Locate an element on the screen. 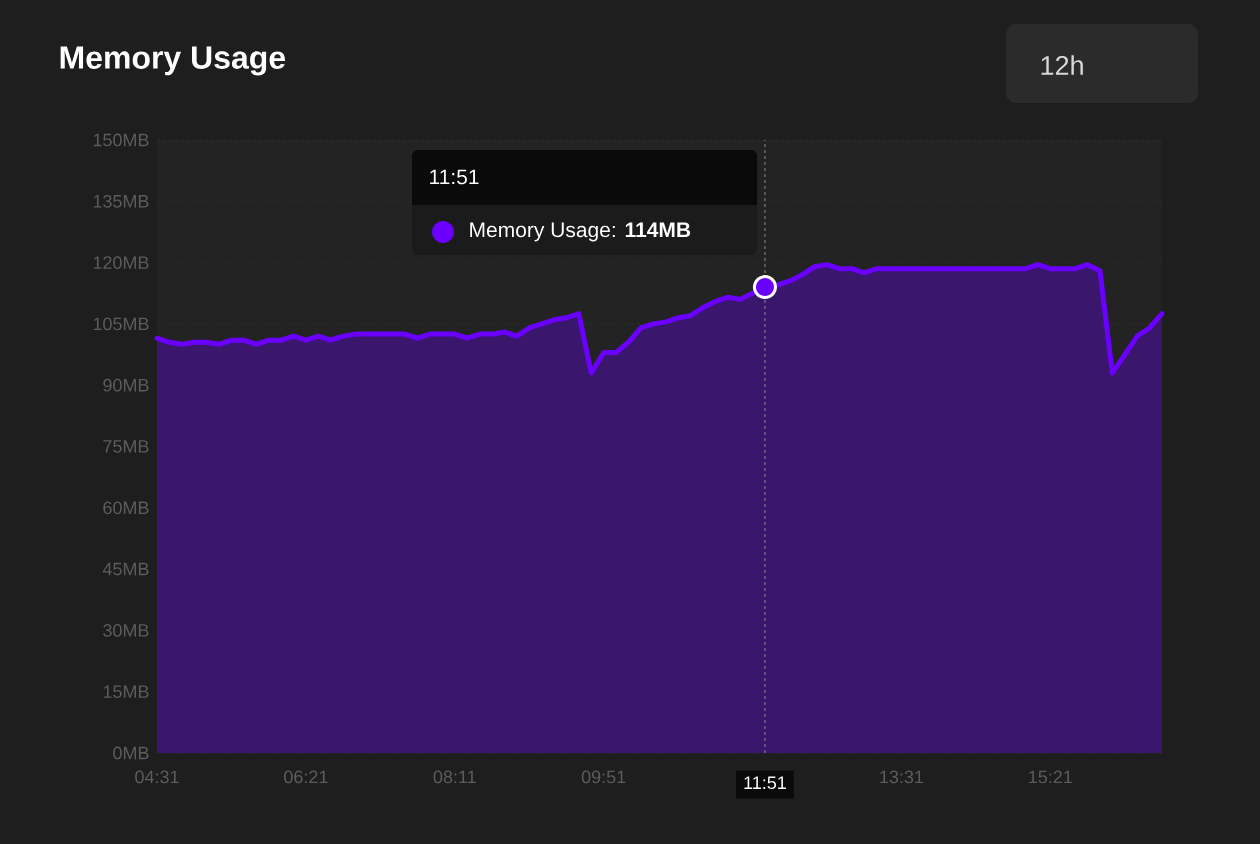  y-tick-label: 105MB is located at coordinates (121, 324).